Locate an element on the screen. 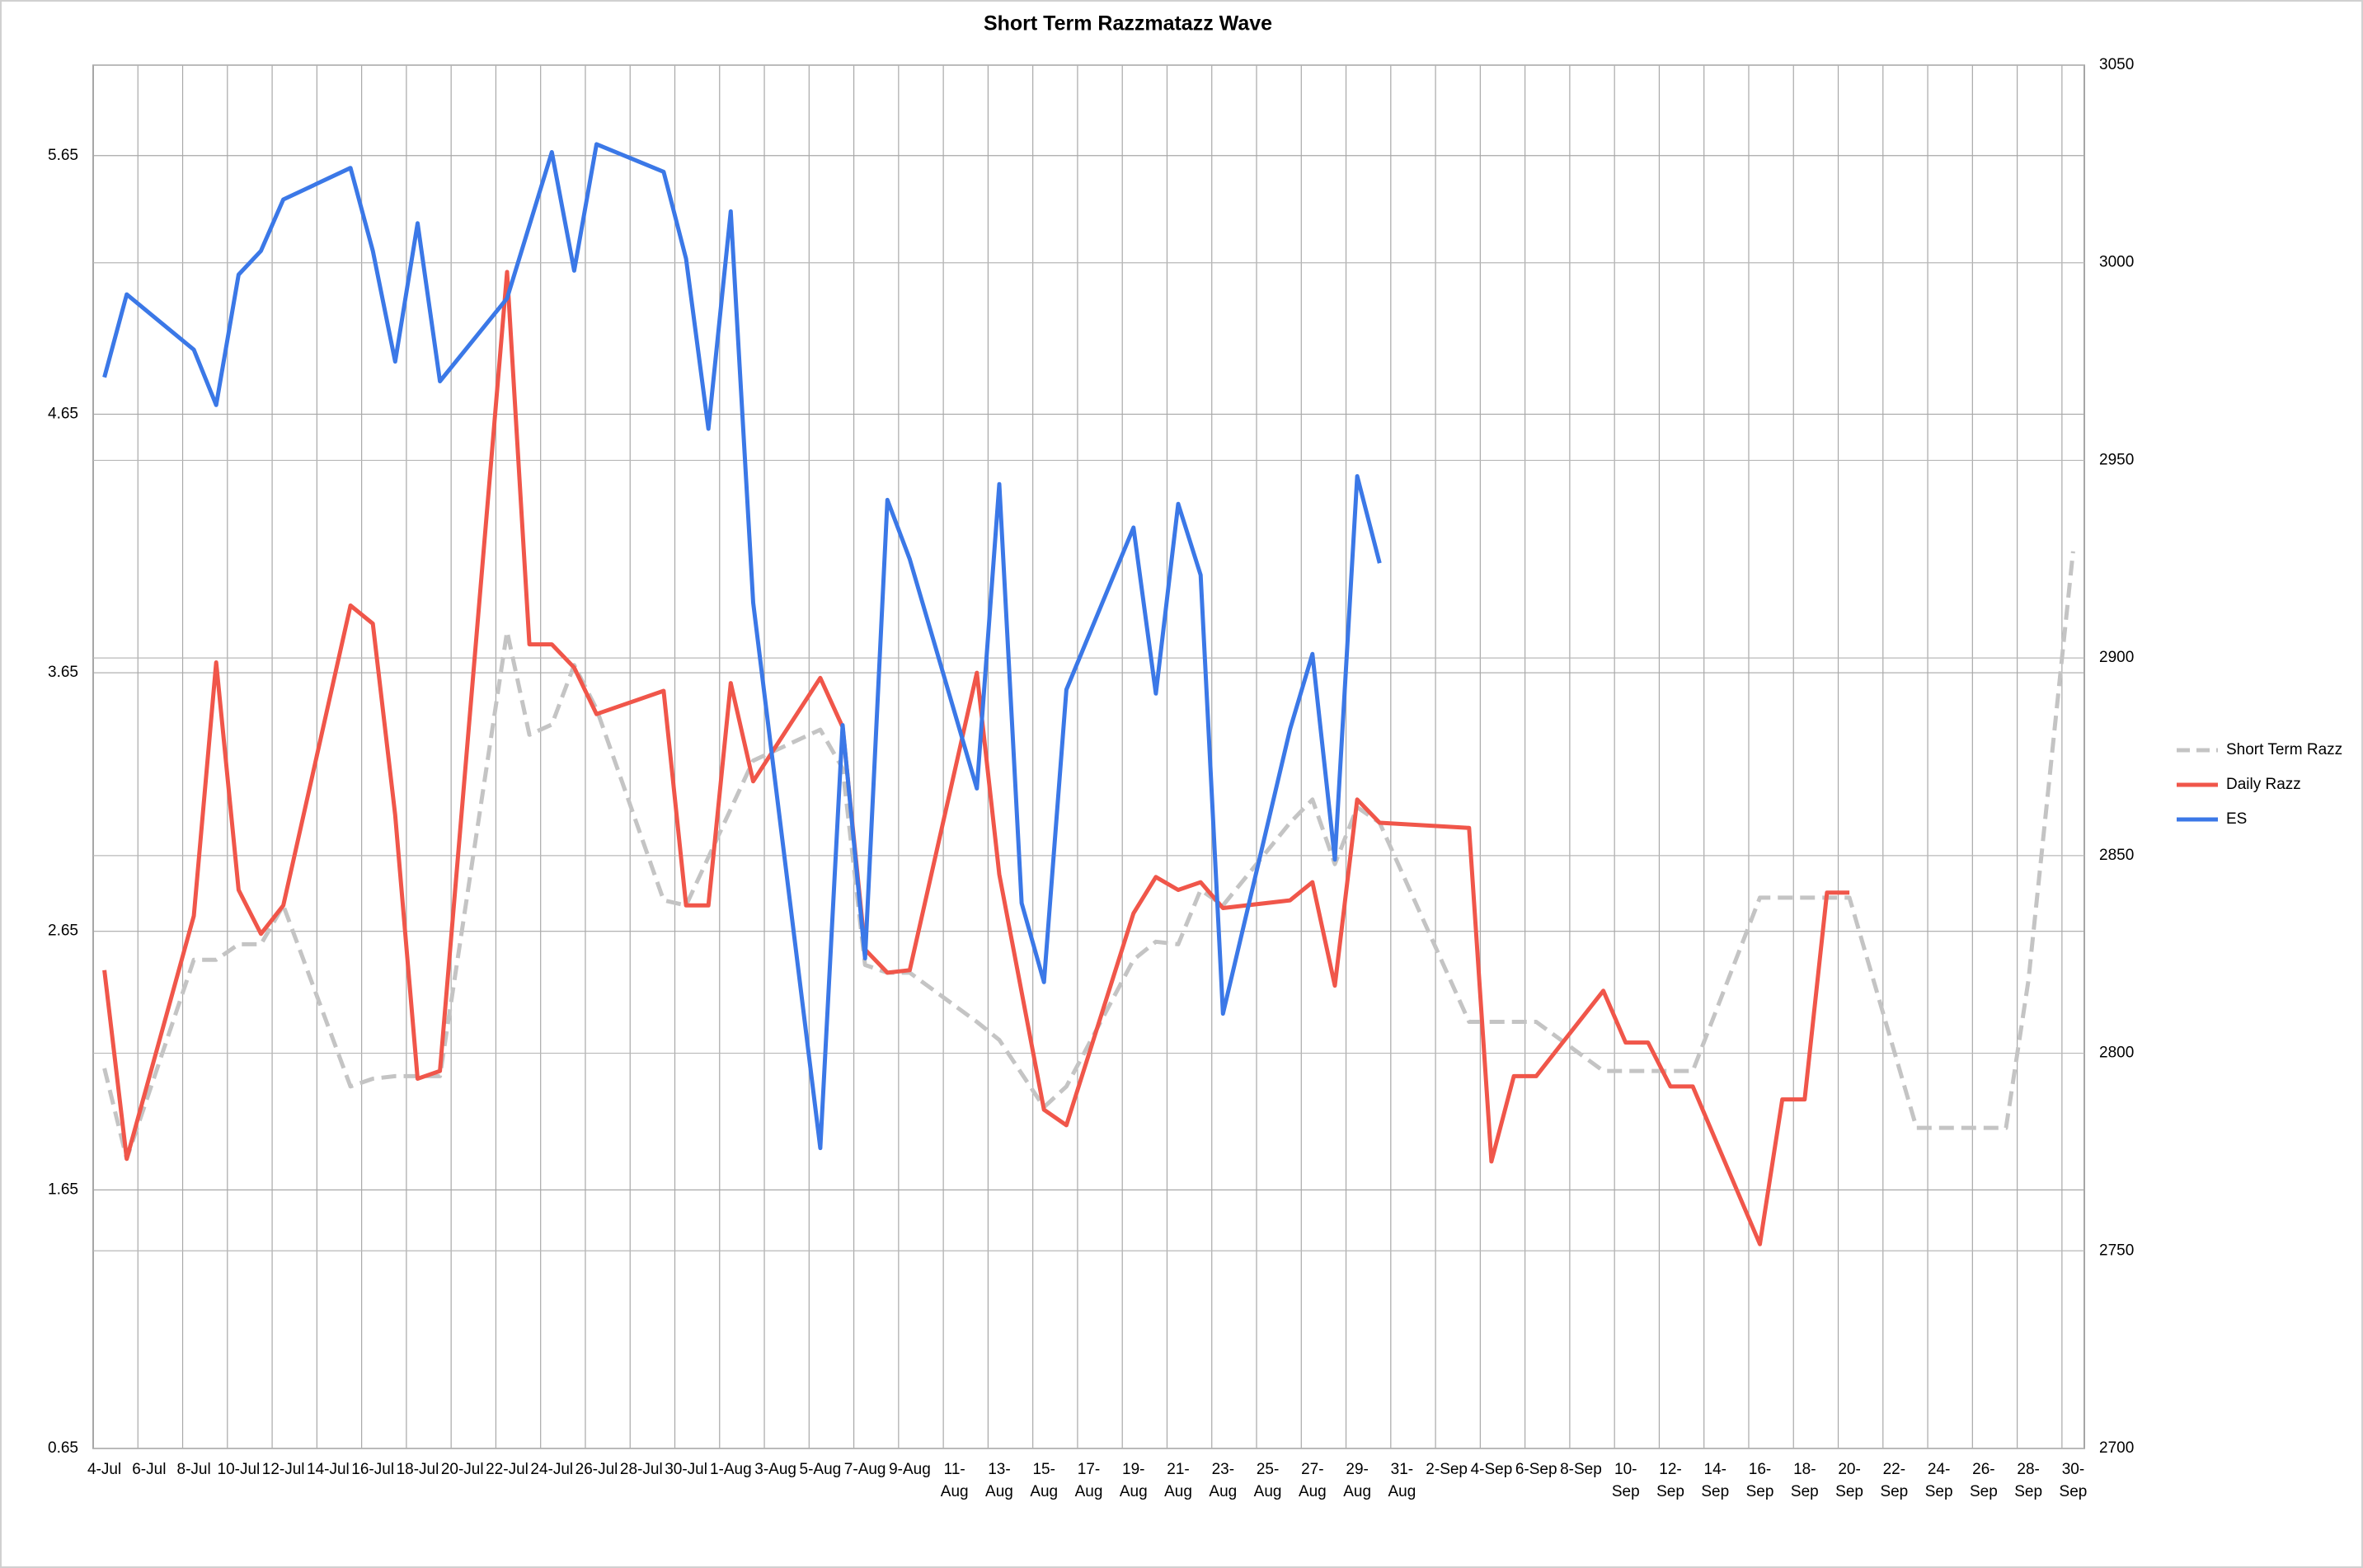  y-tick-label: 0.65 is located at coordinates (63, 1448).